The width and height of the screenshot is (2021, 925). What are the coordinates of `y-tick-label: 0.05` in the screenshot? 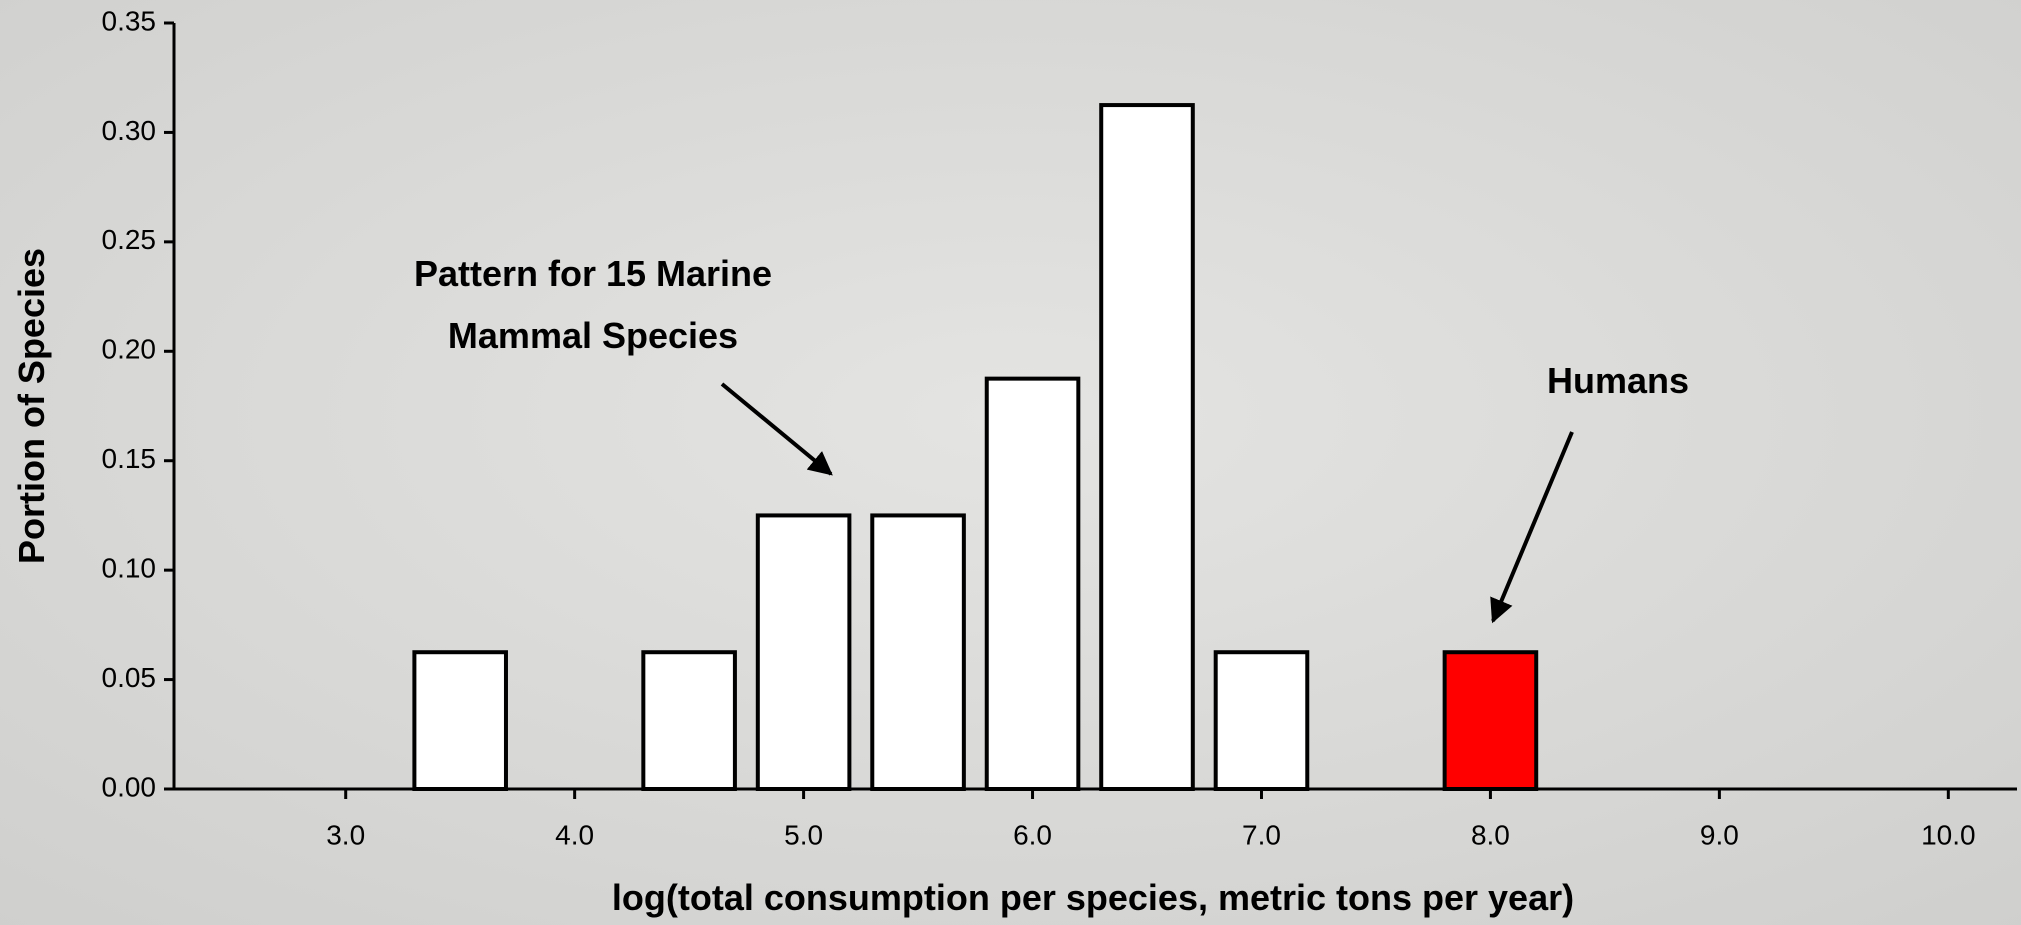 It's located at (129, 677).